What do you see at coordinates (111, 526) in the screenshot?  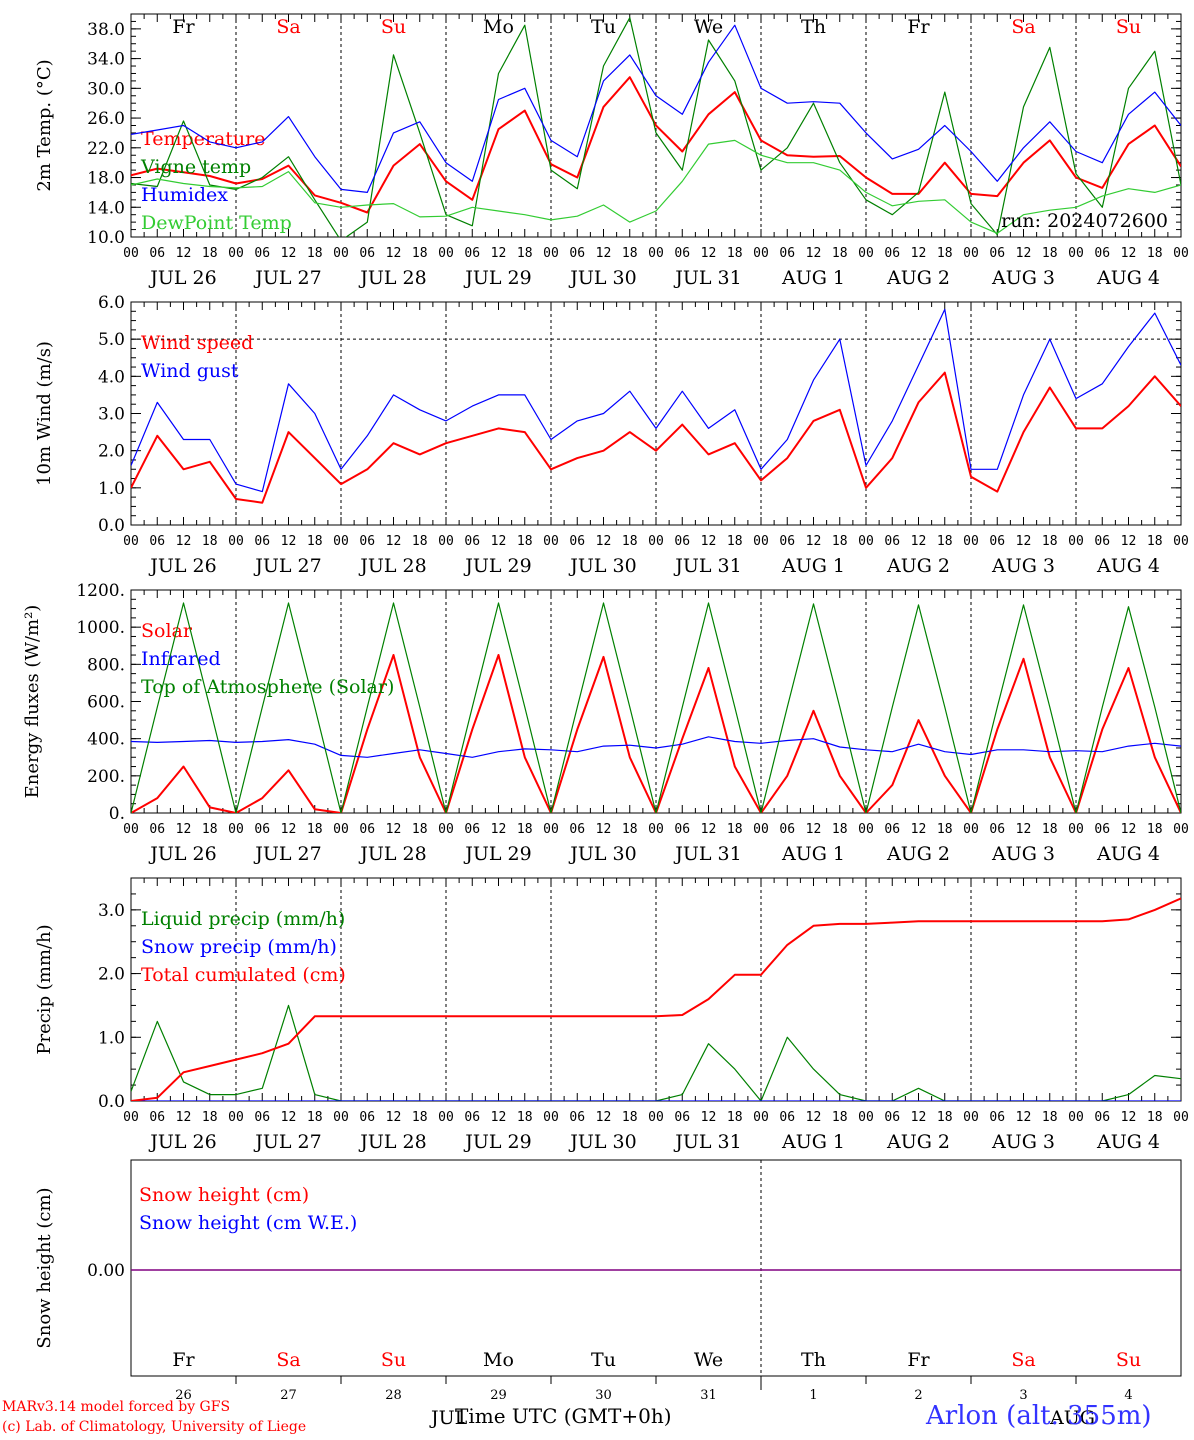 I see `y-tick-label: 0.0` at bounding box center [111, 526].